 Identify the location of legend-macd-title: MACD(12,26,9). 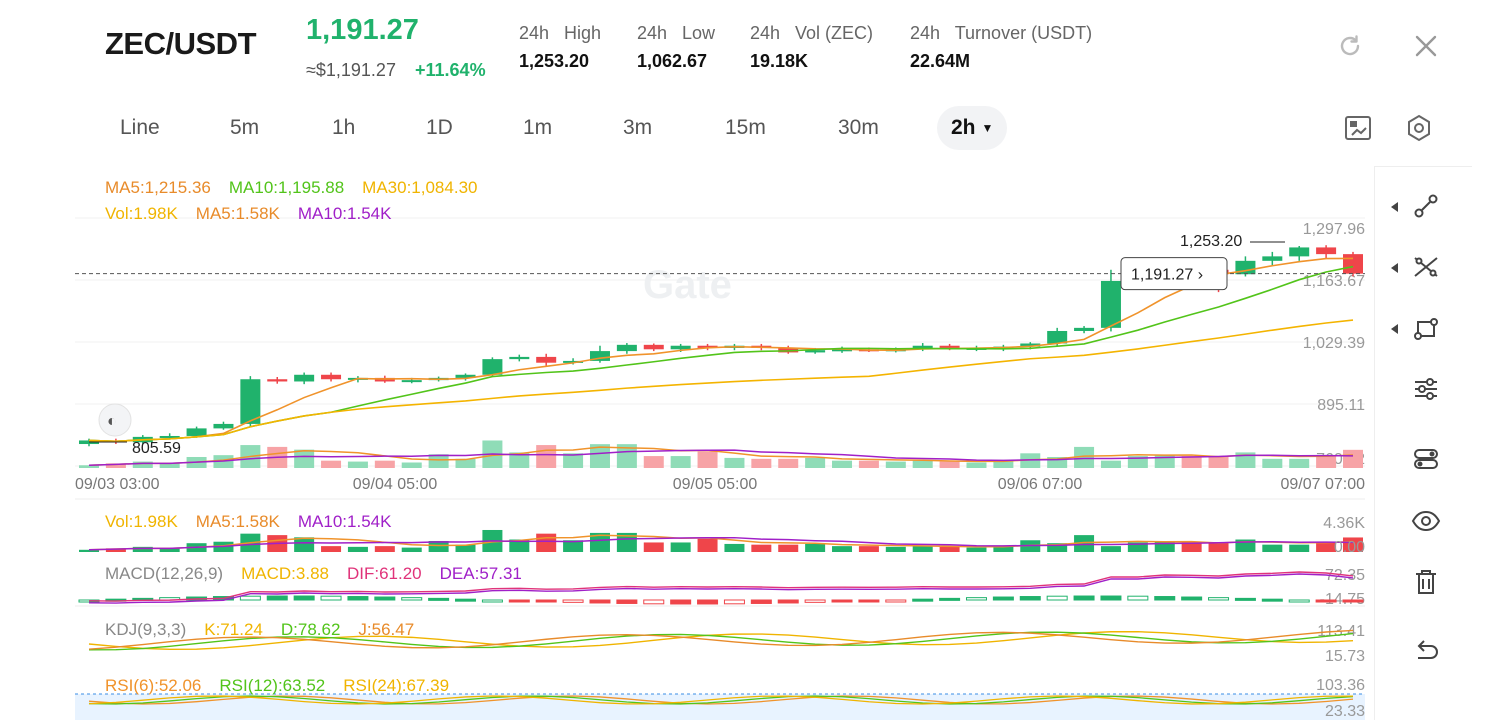
(164, 573).